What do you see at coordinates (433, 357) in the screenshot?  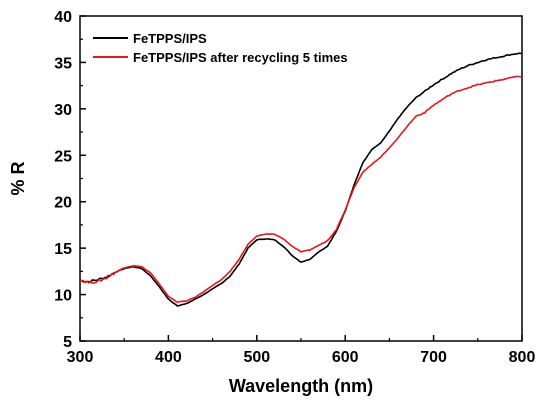 I see `x-tick-label: 700` at bounding box center [433, 357].